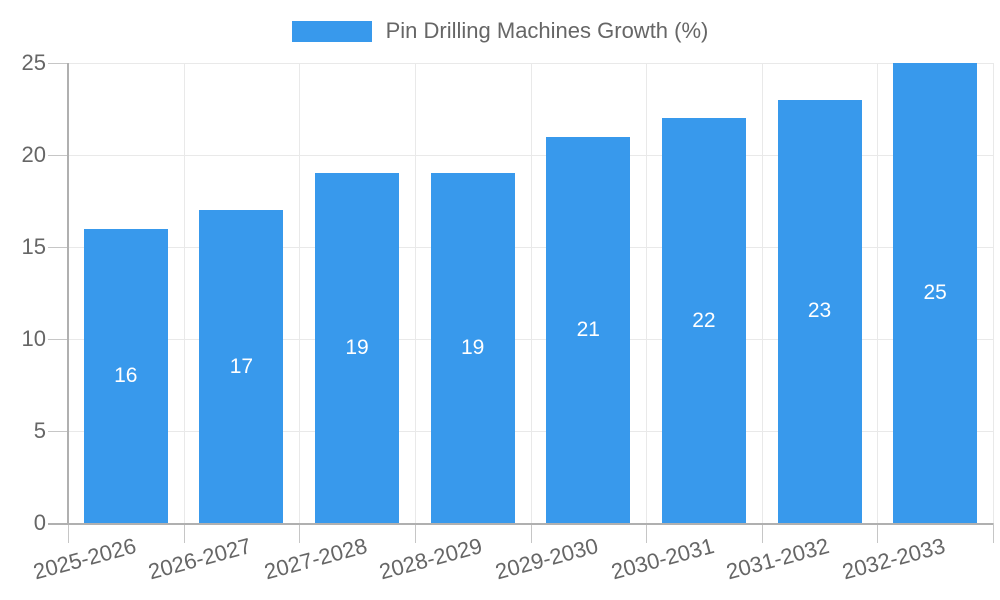 The width and height of the screenshot is (1000, 600). I want to click on bar-value-label: 25, so click(935, 292).